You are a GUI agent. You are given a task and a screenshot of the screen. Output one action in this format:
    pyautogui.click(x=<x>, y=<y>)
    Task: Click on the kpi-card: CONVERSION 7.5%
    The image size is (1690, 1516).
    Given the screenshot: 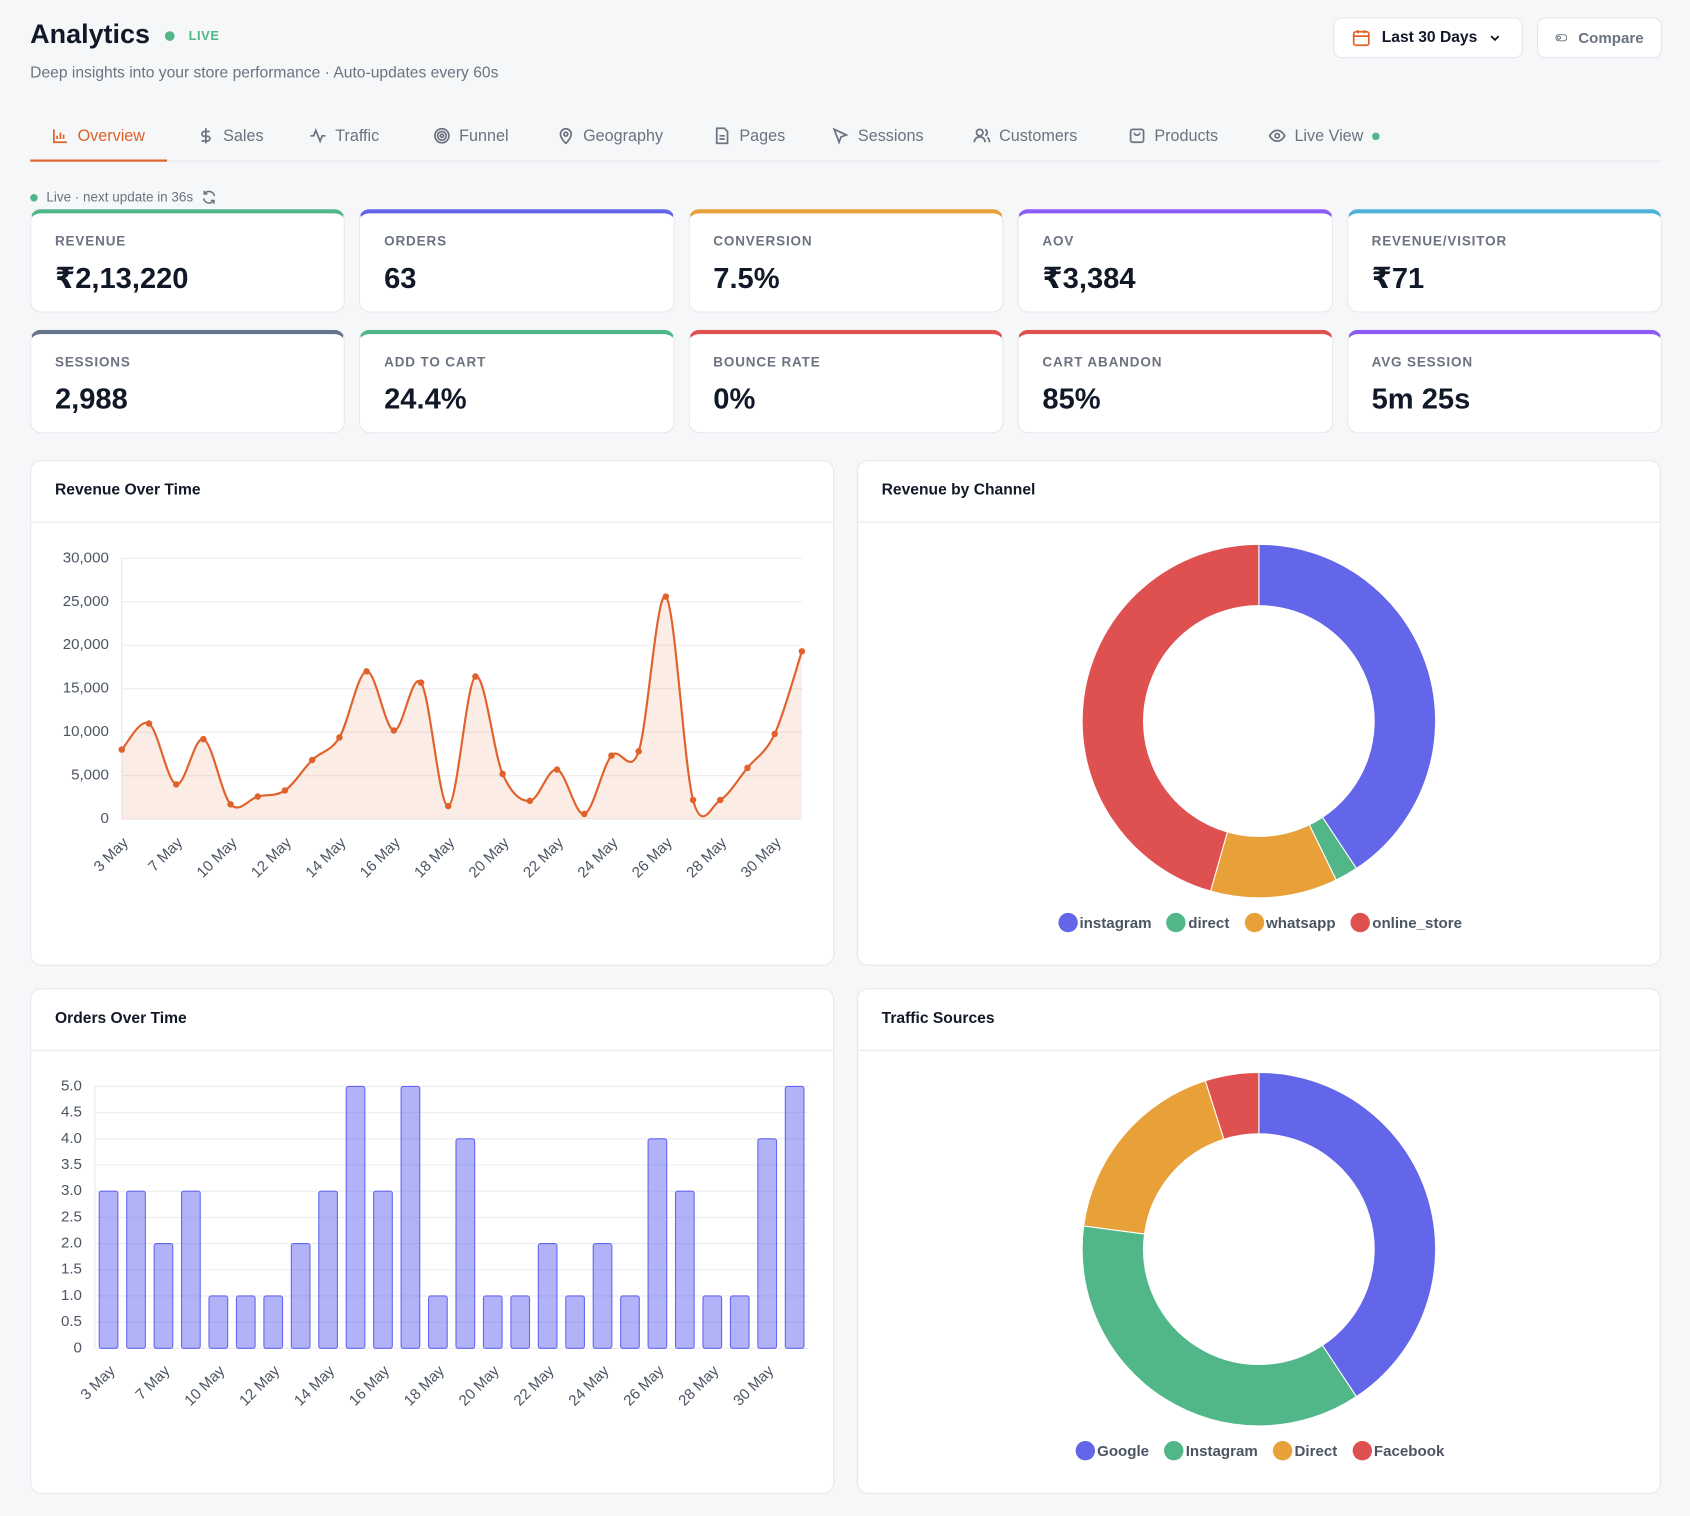 What is the action you would take?
    pyautogui.click(x=846, y=261)
    